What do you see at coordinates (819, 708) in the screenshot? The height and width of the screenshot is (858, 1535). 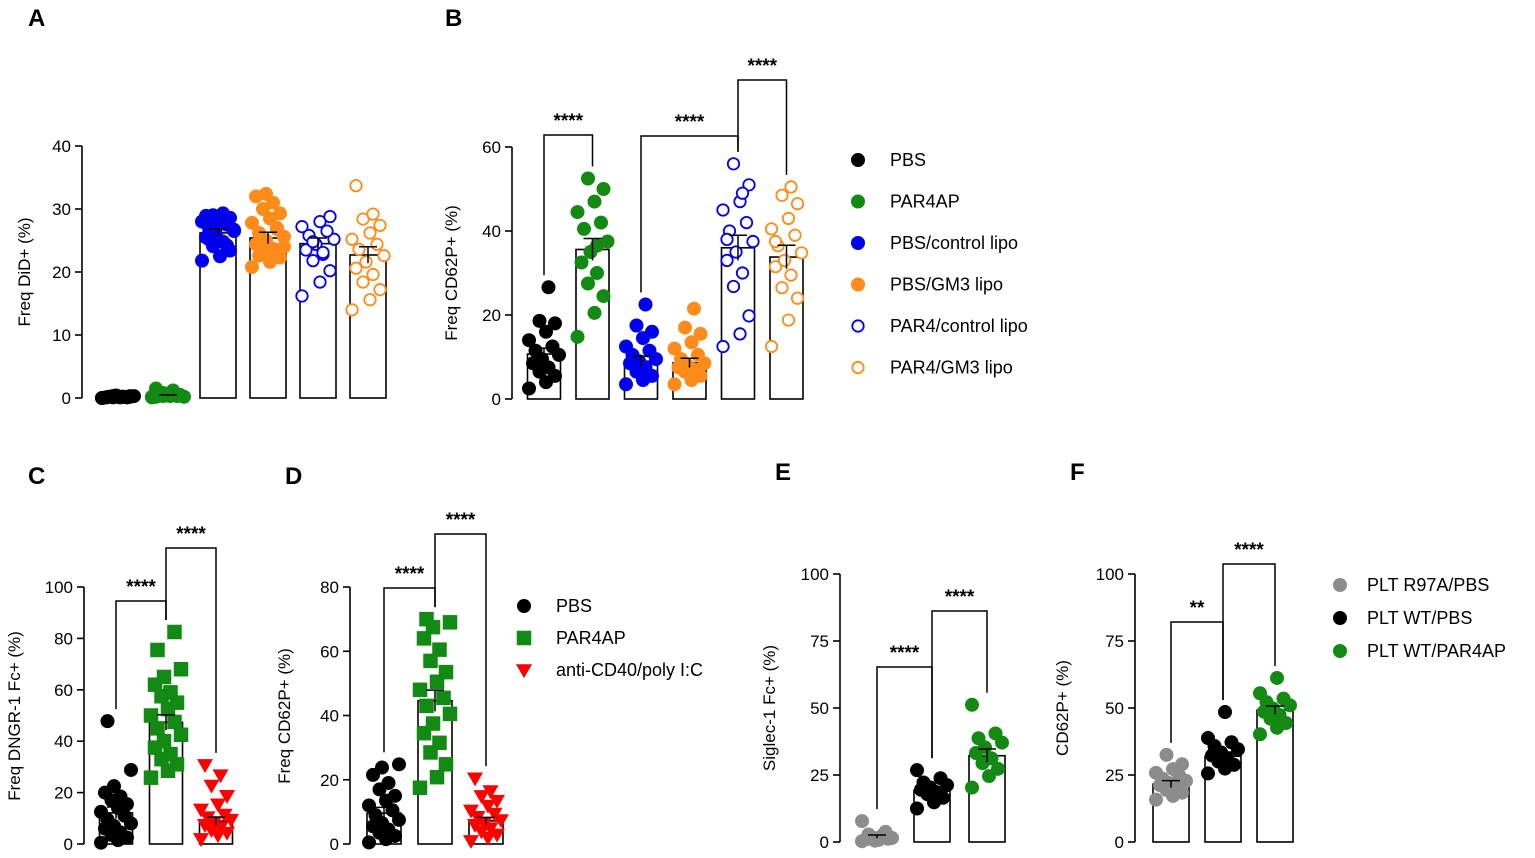 I see `y-tick-label: 50` at bounding box center [819, 708].